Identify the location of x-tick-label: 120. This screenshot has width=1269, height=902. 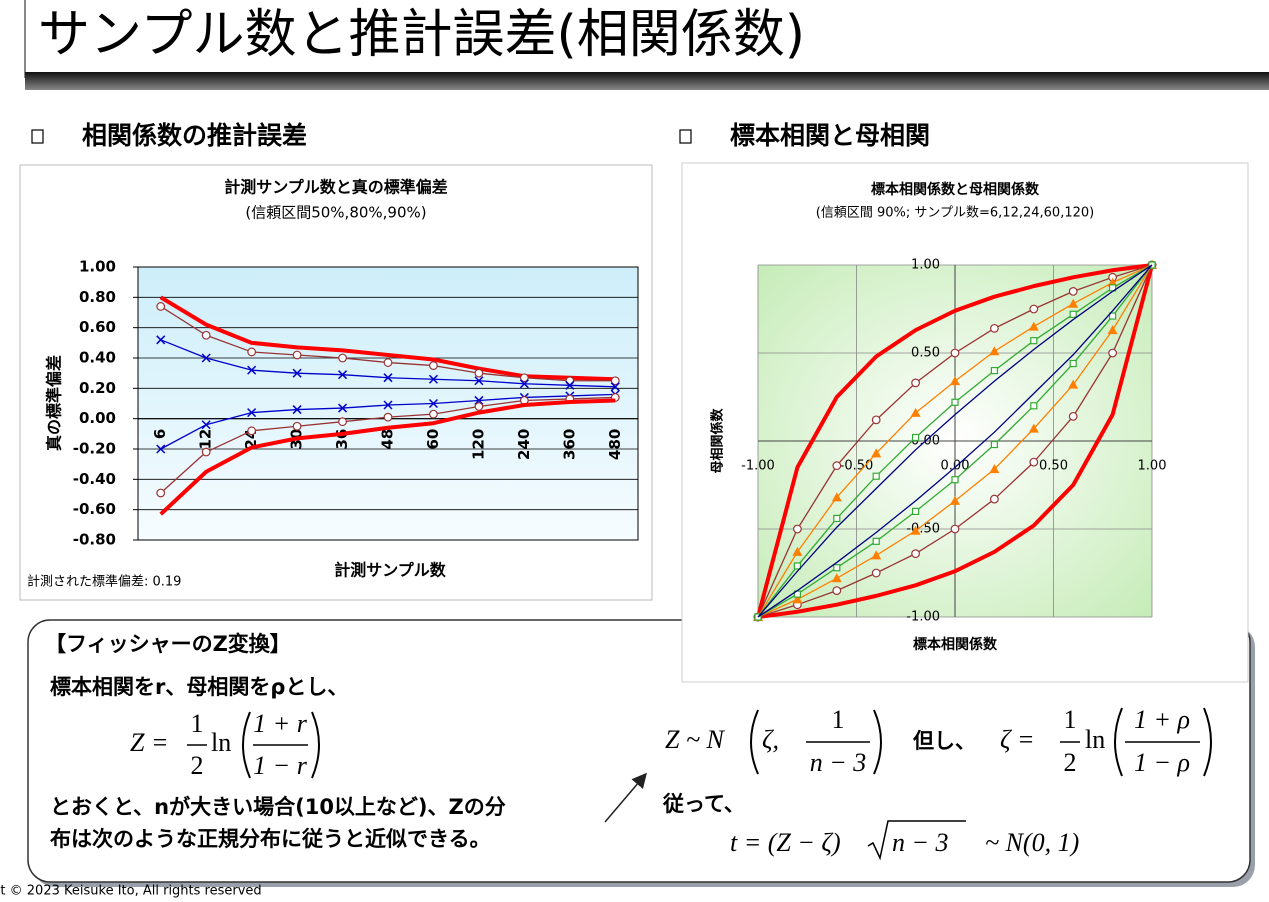
(478, 444).